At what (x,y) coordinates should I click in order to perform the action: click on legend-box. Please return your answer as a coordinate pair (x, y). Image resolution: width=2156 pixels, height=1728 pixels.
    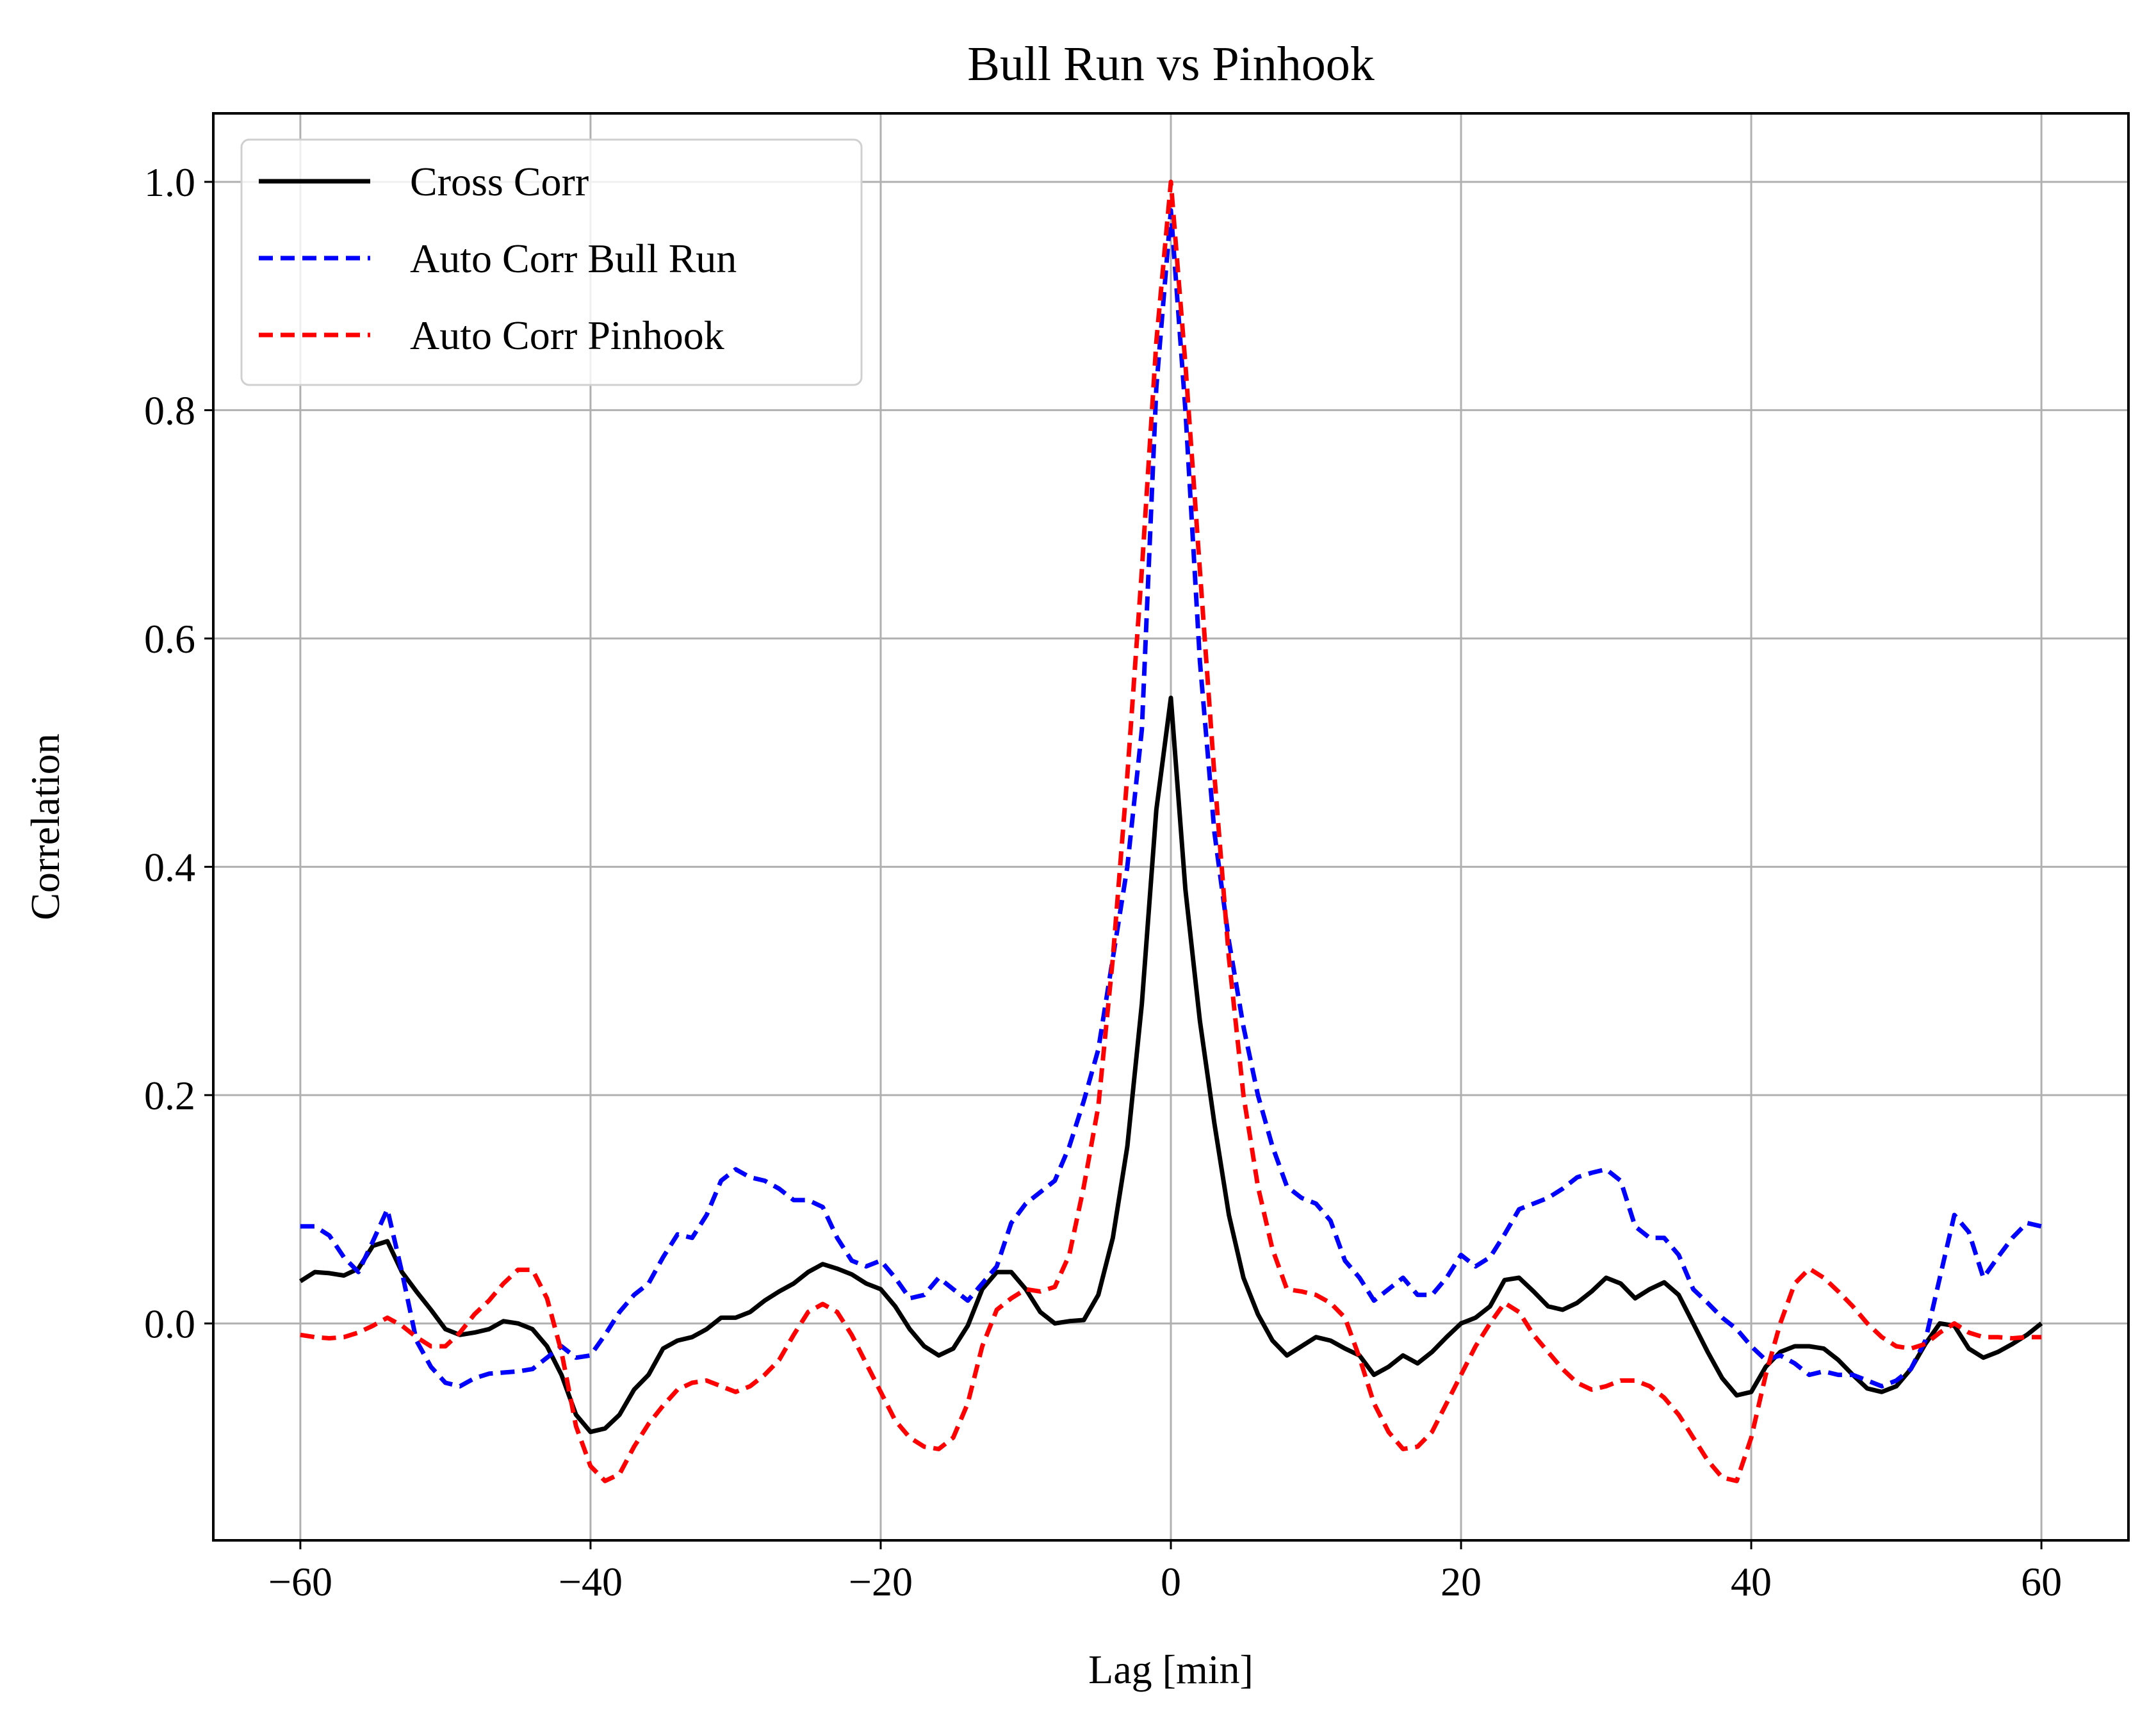
    Looking at the image, I should click on (551, 262).